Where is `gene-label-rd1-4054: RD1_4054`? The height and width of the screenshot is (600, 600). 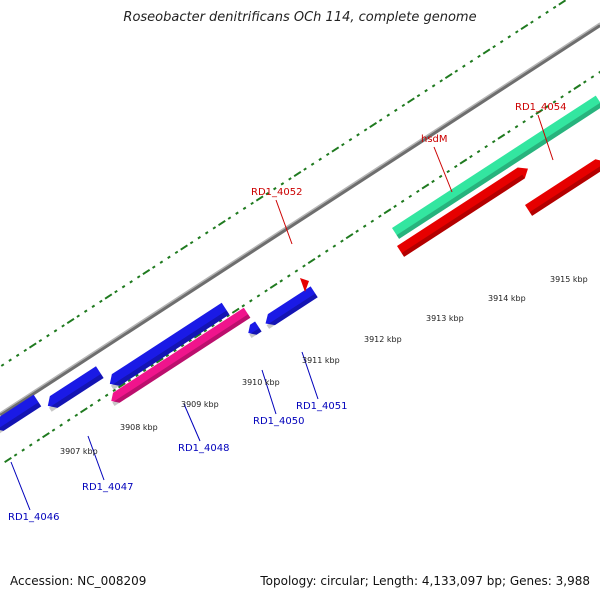 gene-label-rd1-4054: RD1_4054 is located at coordinates (540, 107).